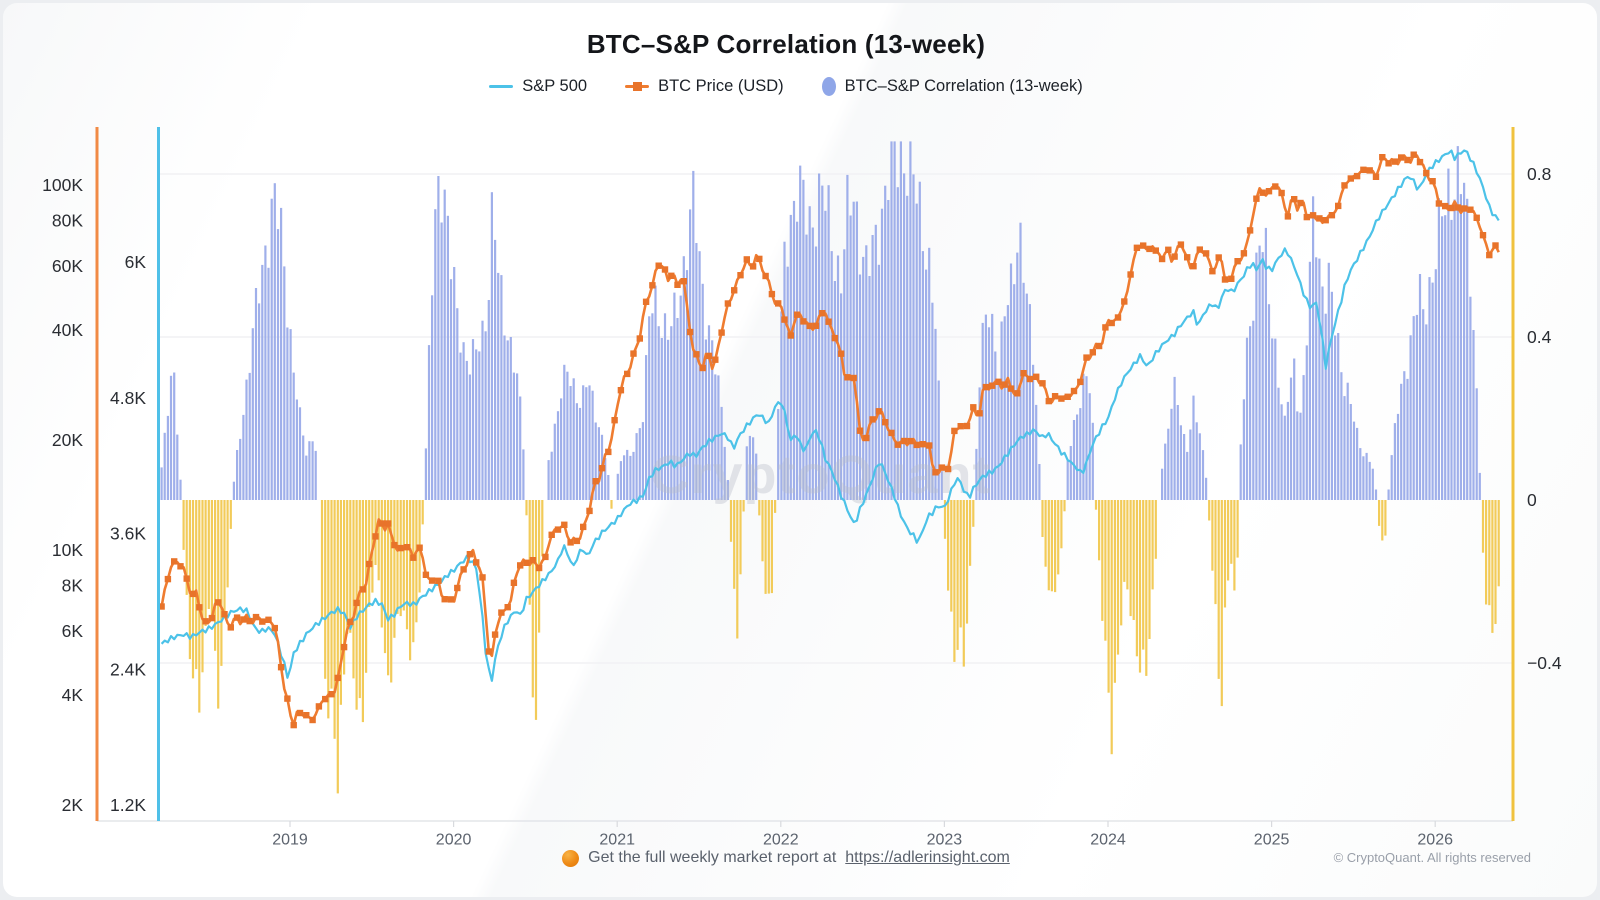 Image resolution: width=1600 pixels, height=900 pixels. I want to click on corr-axis-tick-labels: 0.8 0.4 0 −0.4, so click(1544, 418).